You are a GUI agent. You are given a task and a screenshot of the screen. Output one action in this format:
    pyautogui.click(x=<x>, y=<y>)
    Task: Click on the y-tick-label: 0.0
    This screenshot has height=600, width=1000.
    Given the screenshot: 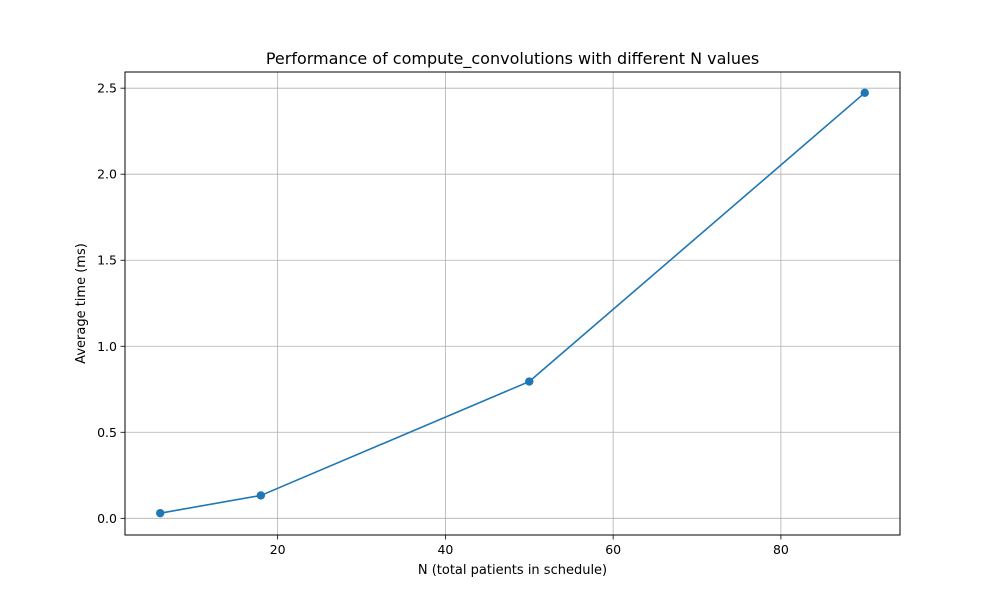 What is the action you would take?
    pyautogui.click(x=107, y=518)
    